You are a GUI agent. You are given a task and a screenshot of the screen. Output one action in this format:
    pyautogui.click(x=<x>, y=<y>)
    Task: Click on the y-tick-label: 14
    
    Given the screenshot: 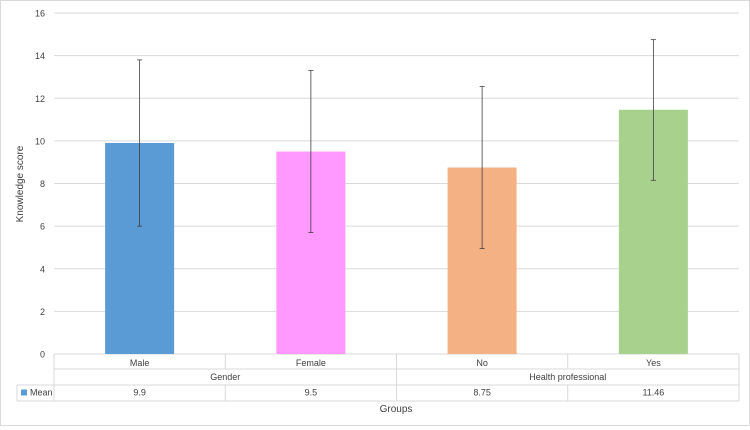 What is the action you would take?
    pyautogui.click(x=40, y=56)
    